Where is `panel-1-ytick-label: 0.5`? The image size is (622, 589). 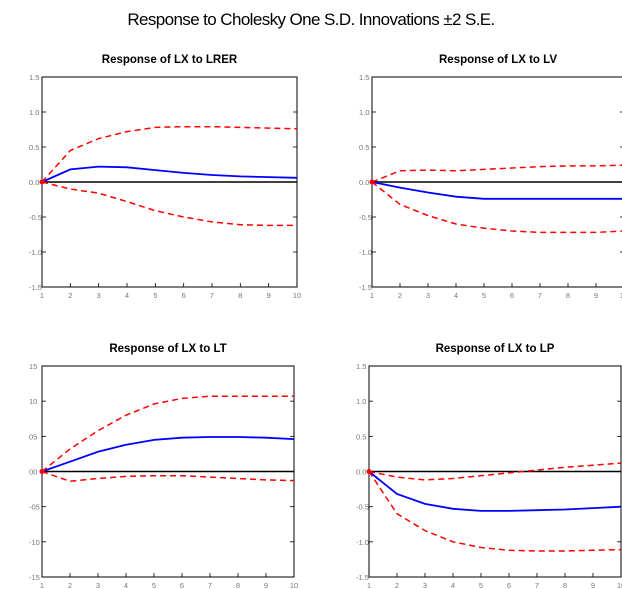 panel-1-ytick-label: 0.5 is located at coordinates (34, 147).